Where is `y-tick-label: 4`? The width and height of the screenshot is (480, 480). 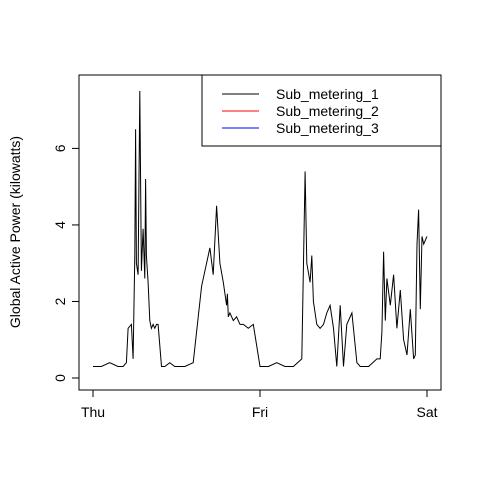
y-tick-label: 4 is located at coordinates (60, 225).